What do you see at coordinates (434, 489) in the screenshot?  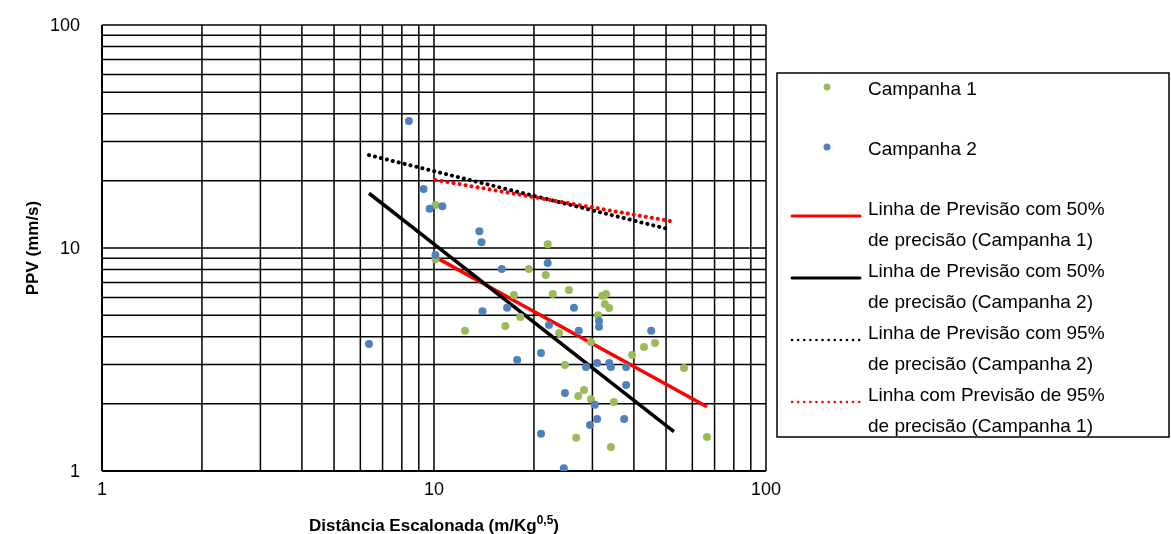 I see `x-tick-label: 10` at bounding box center [434, 489].